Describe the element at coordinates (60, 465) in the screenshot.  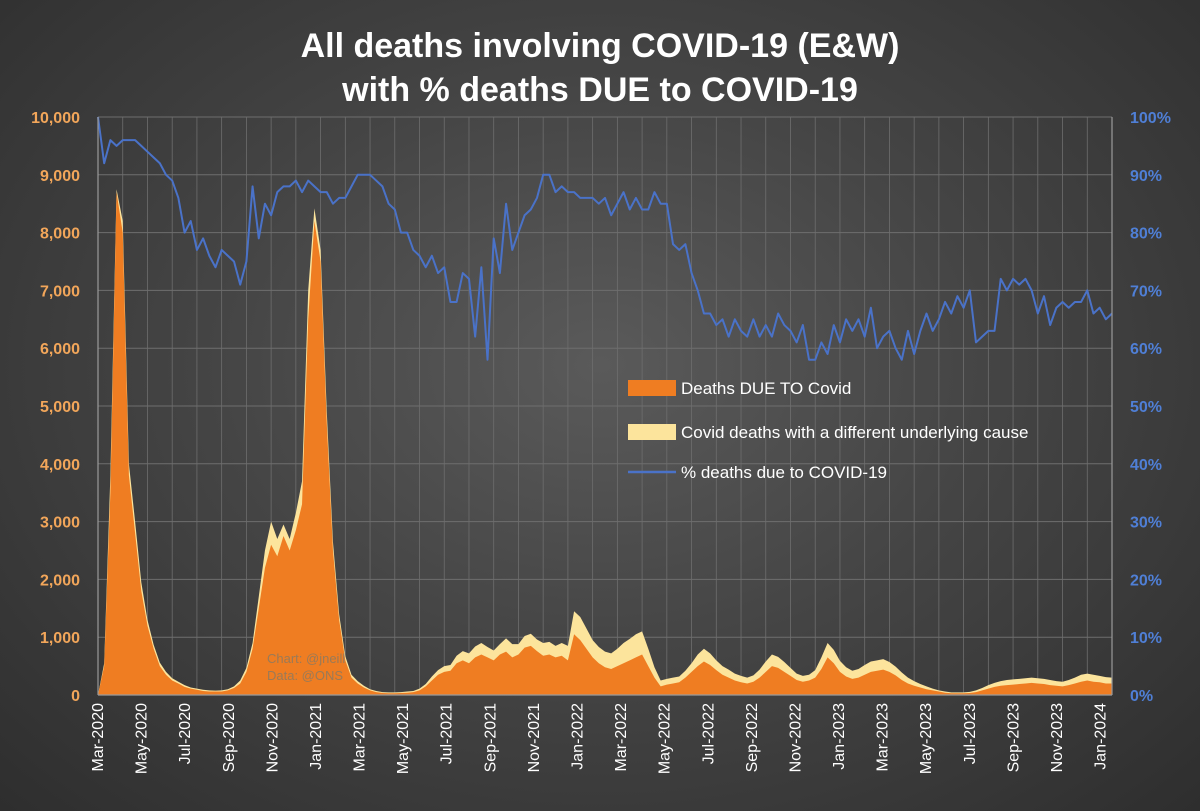
I see `y-left-tick-label: 4,000` at that location.